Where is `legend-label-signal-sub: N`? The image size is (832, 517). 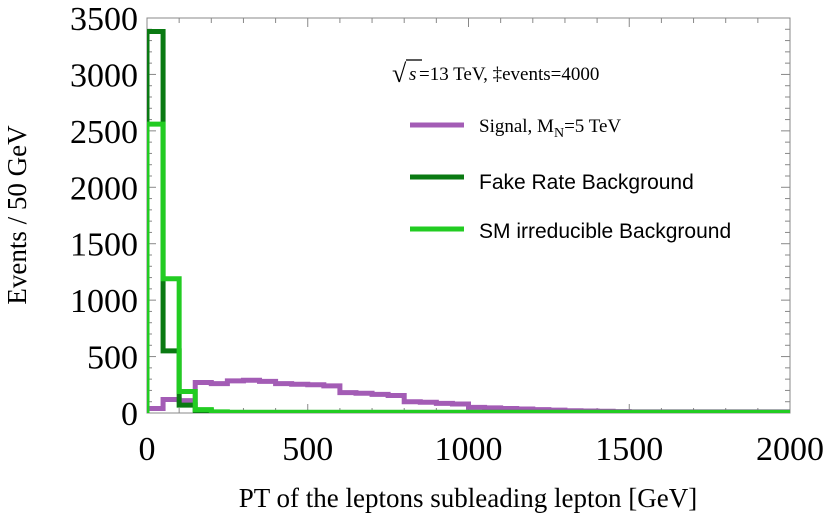 legend-label-signal-sub: N is located at coordinates (559, 133).